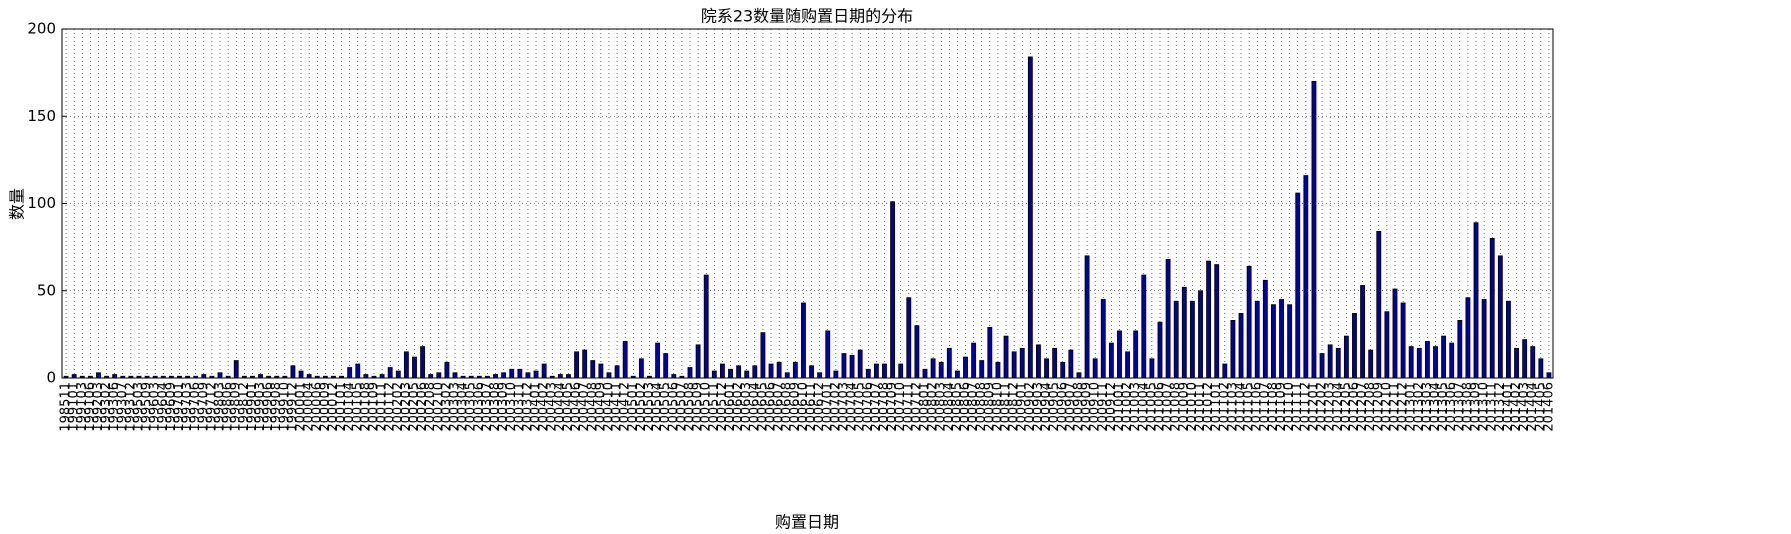 This screenshot has width=1791, height=534. I want to click on x-tick-label: 200709, so click(892, 407).